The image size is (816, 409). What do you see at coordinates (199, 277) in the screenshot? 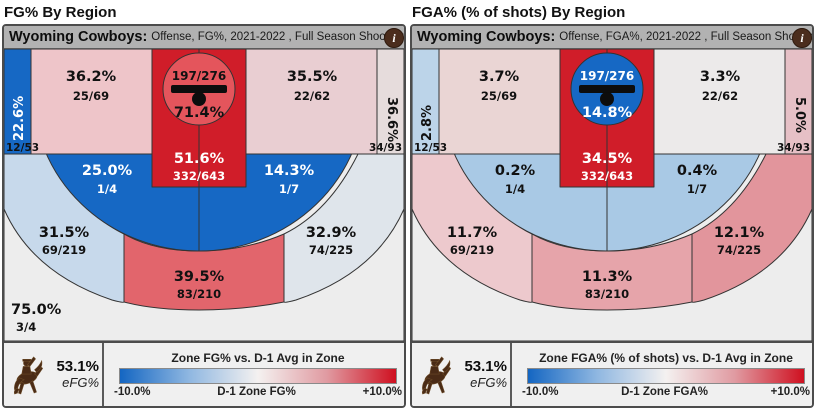
I see `mid-center-pct: 39.5%` at bounding box center [199, 277].